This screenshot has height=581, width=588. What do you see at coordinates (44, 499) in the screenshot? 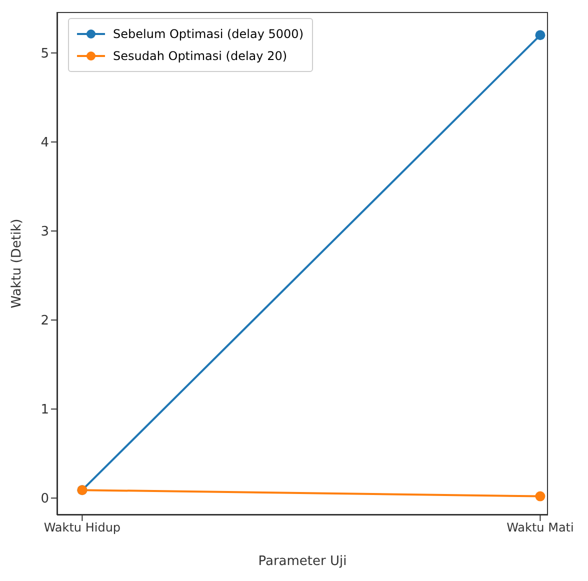
I see `y-tick-label: 0` at bounding box center [44, 499].